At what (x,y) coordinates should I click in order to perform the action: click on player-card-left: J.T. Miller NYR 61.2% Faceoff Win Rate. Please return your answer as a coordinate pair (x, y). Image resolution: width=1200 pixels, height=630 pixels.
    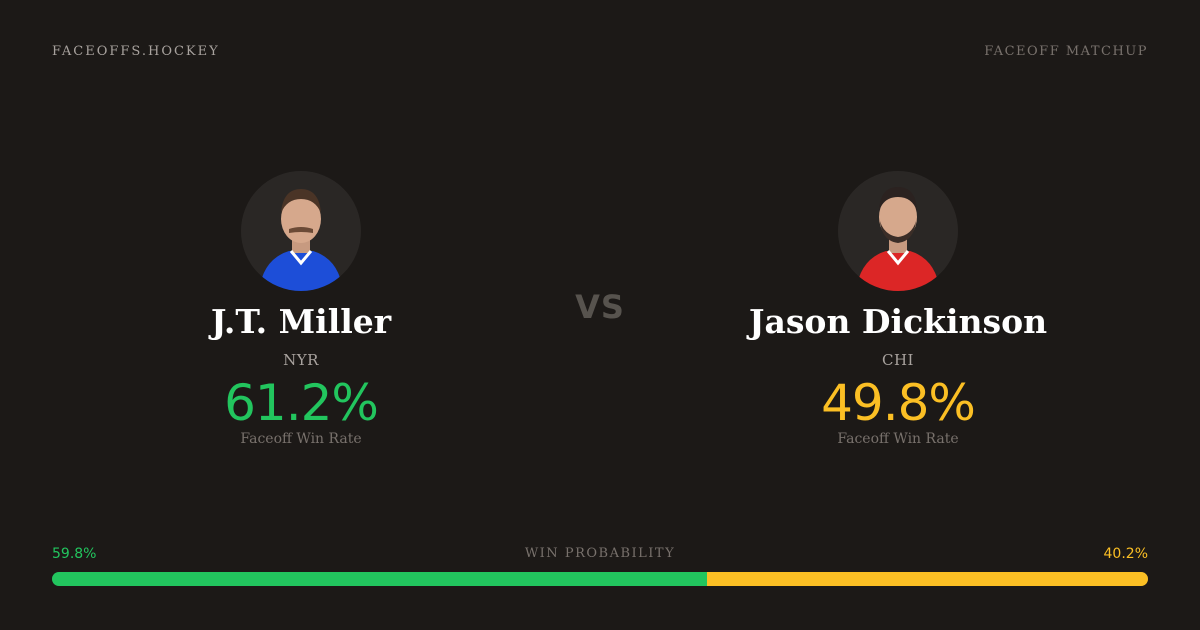
    Looking at the image, I should click on (301, 309).